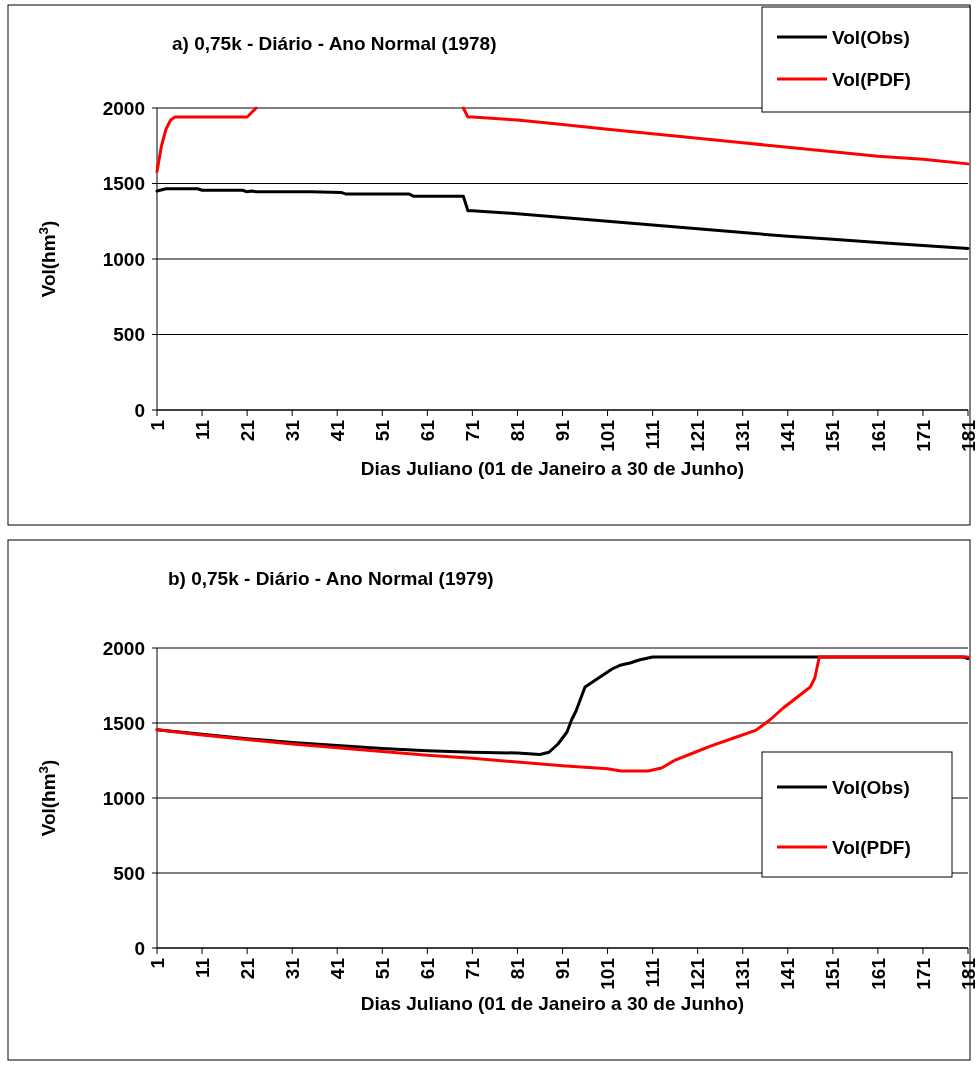 The image size is (978, 1066). Describe the element at coordinates (331, 578) in the screenshot. I see `chart-title: b) 0,75k - Diário - Ano Normal (1979)` at that location.